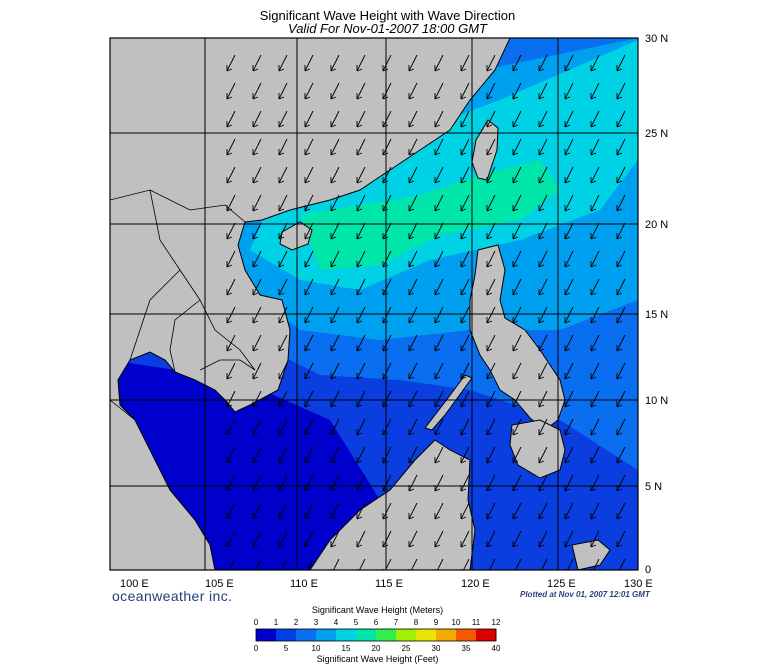 The image size is (775, 665). Describe the element at coordinates (656, 304) in the screenshot. I see `latitude-axis: 30 N 25 N 20 N 15 N 10 N 5 N 0` at that location.